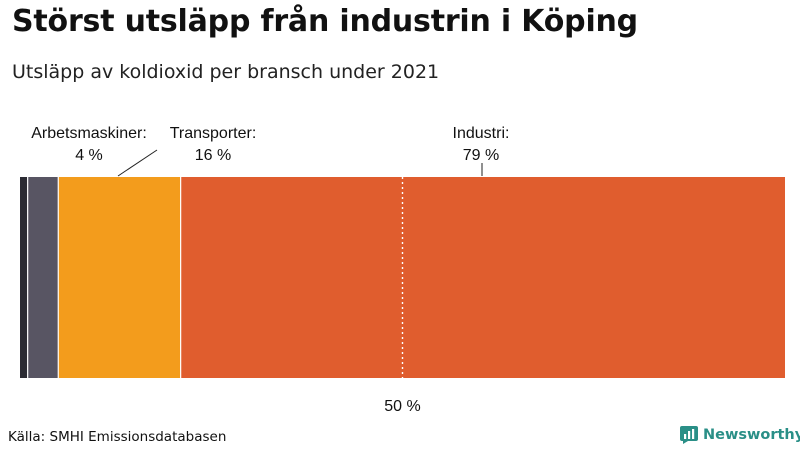 The width and height of the screenshot is (800, 450). What do you see at coordinates (89, 155) in the screenshot?
I see `value-label-arbetsmaskiner: 4 %` at bounding box center [89, 155].